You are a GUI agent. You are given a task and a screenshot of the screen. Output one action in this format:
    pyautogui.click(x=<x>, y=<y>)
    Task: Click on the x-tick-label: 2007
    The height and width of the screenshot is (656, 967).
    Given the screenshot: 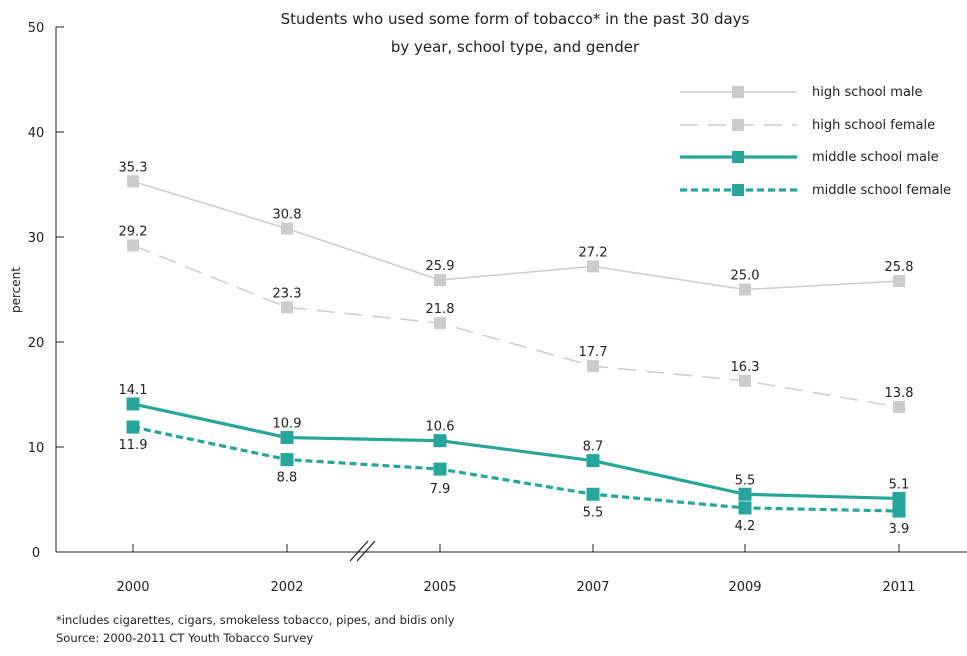 What is the action you would take?
    pyautogui.click(x=592, y=587)
    